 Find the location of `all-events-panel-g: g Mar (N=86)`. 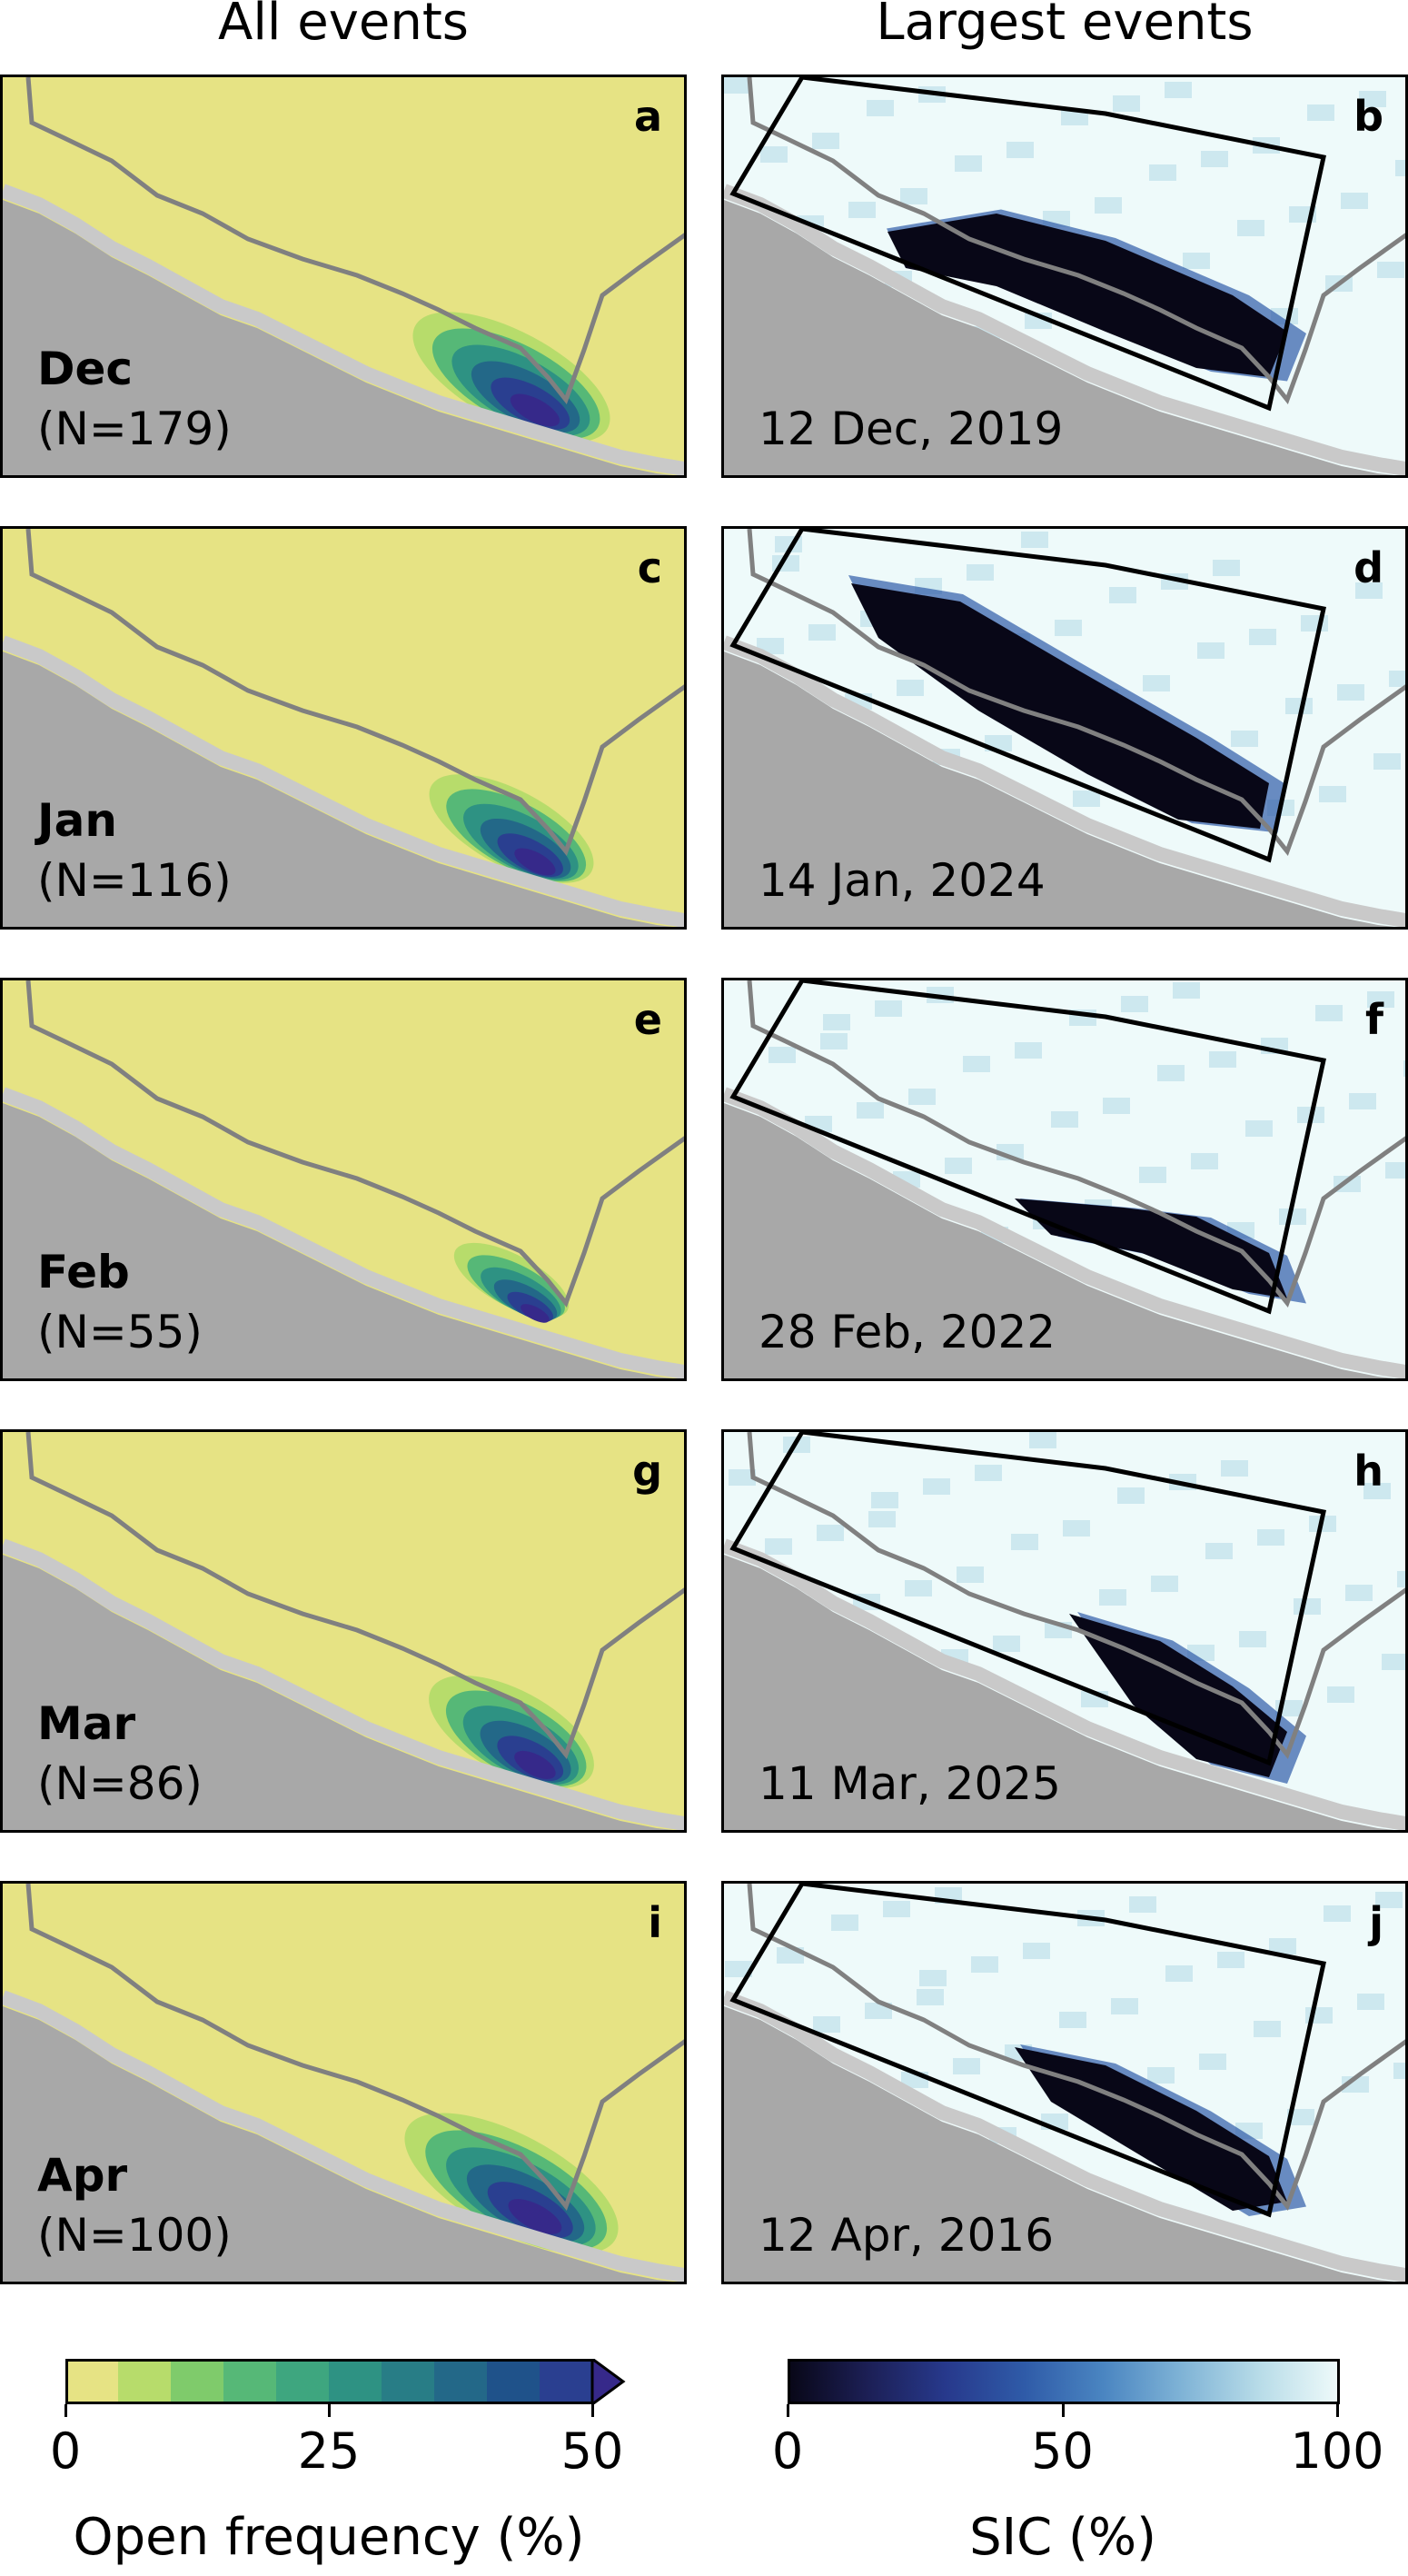

all-events-panel-g: g Mar (N=86) is located at coordinates (343, 1631).